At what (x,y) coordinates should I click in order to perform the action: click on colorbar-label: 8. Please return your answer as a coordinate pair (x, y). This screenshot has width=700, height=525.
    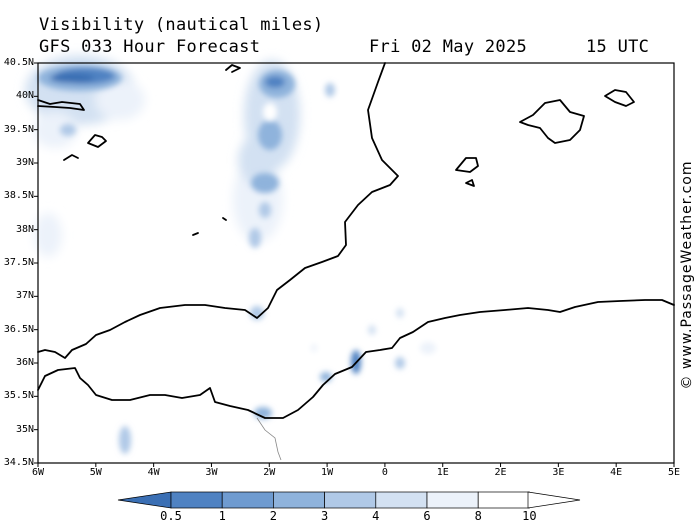
    Looking at the image, I should click on (478, 516).